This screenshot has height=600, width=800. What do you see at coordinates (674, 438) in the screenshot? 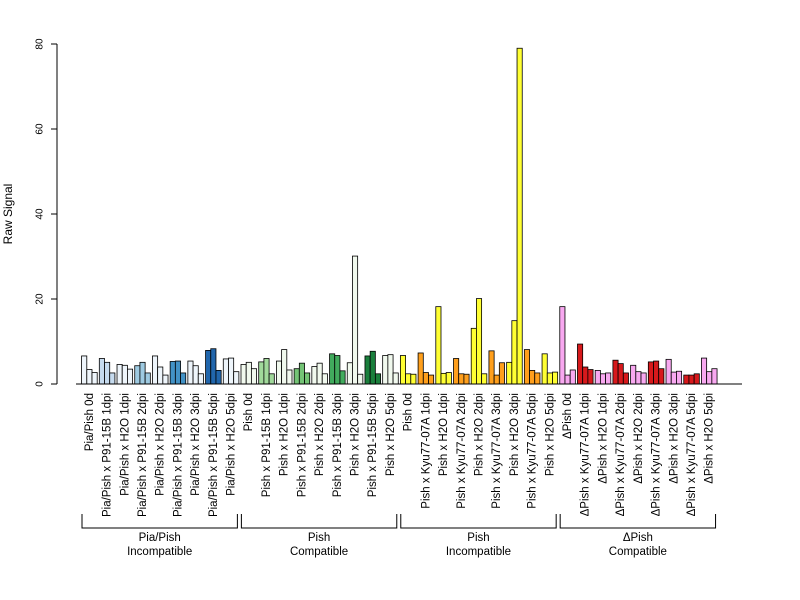
I see `category-label: ΔPish x H2O 3dpi` at bounding box center [674, 438].